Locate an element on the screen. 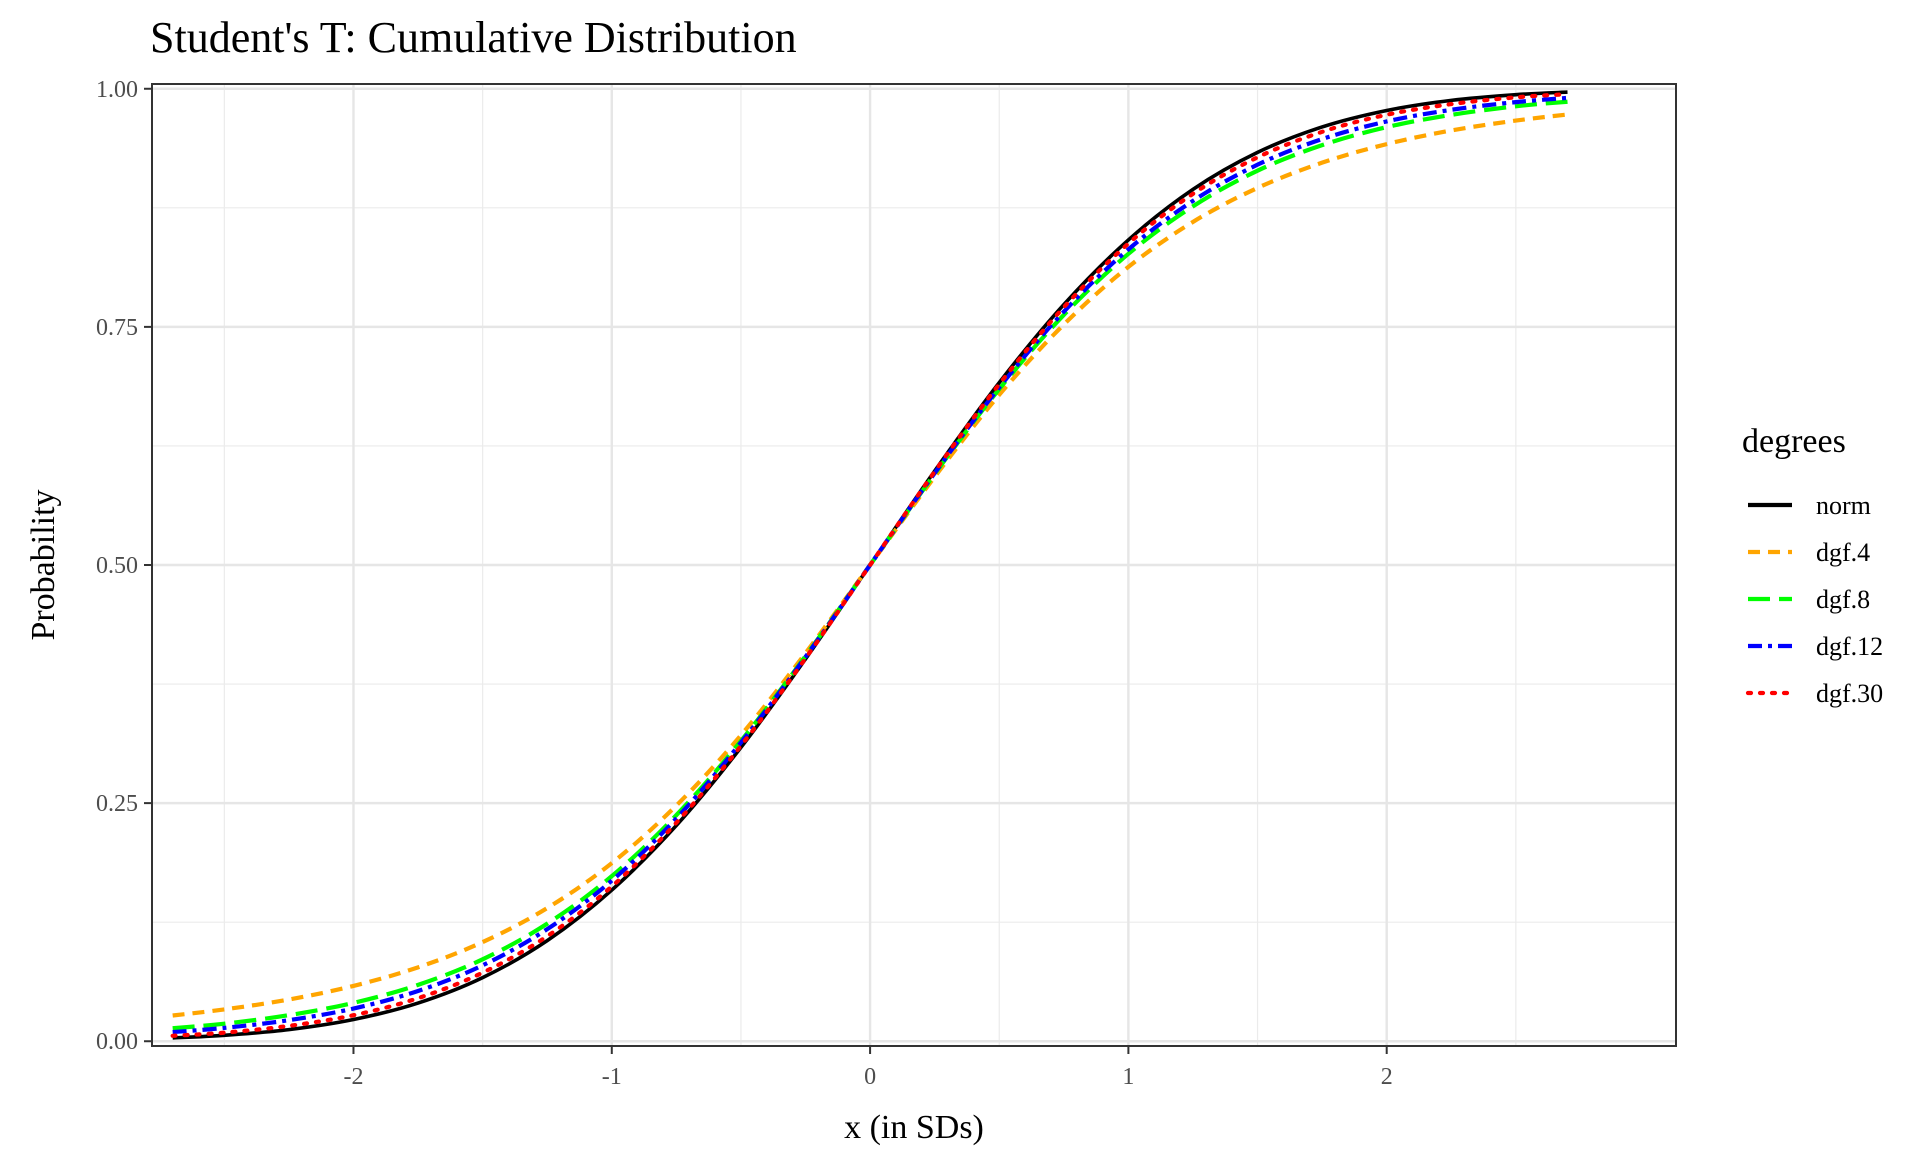 The width and height of the screenshot is (1920, 1152). y-tick-label: 0.75 is located at coordinates (117, 328).